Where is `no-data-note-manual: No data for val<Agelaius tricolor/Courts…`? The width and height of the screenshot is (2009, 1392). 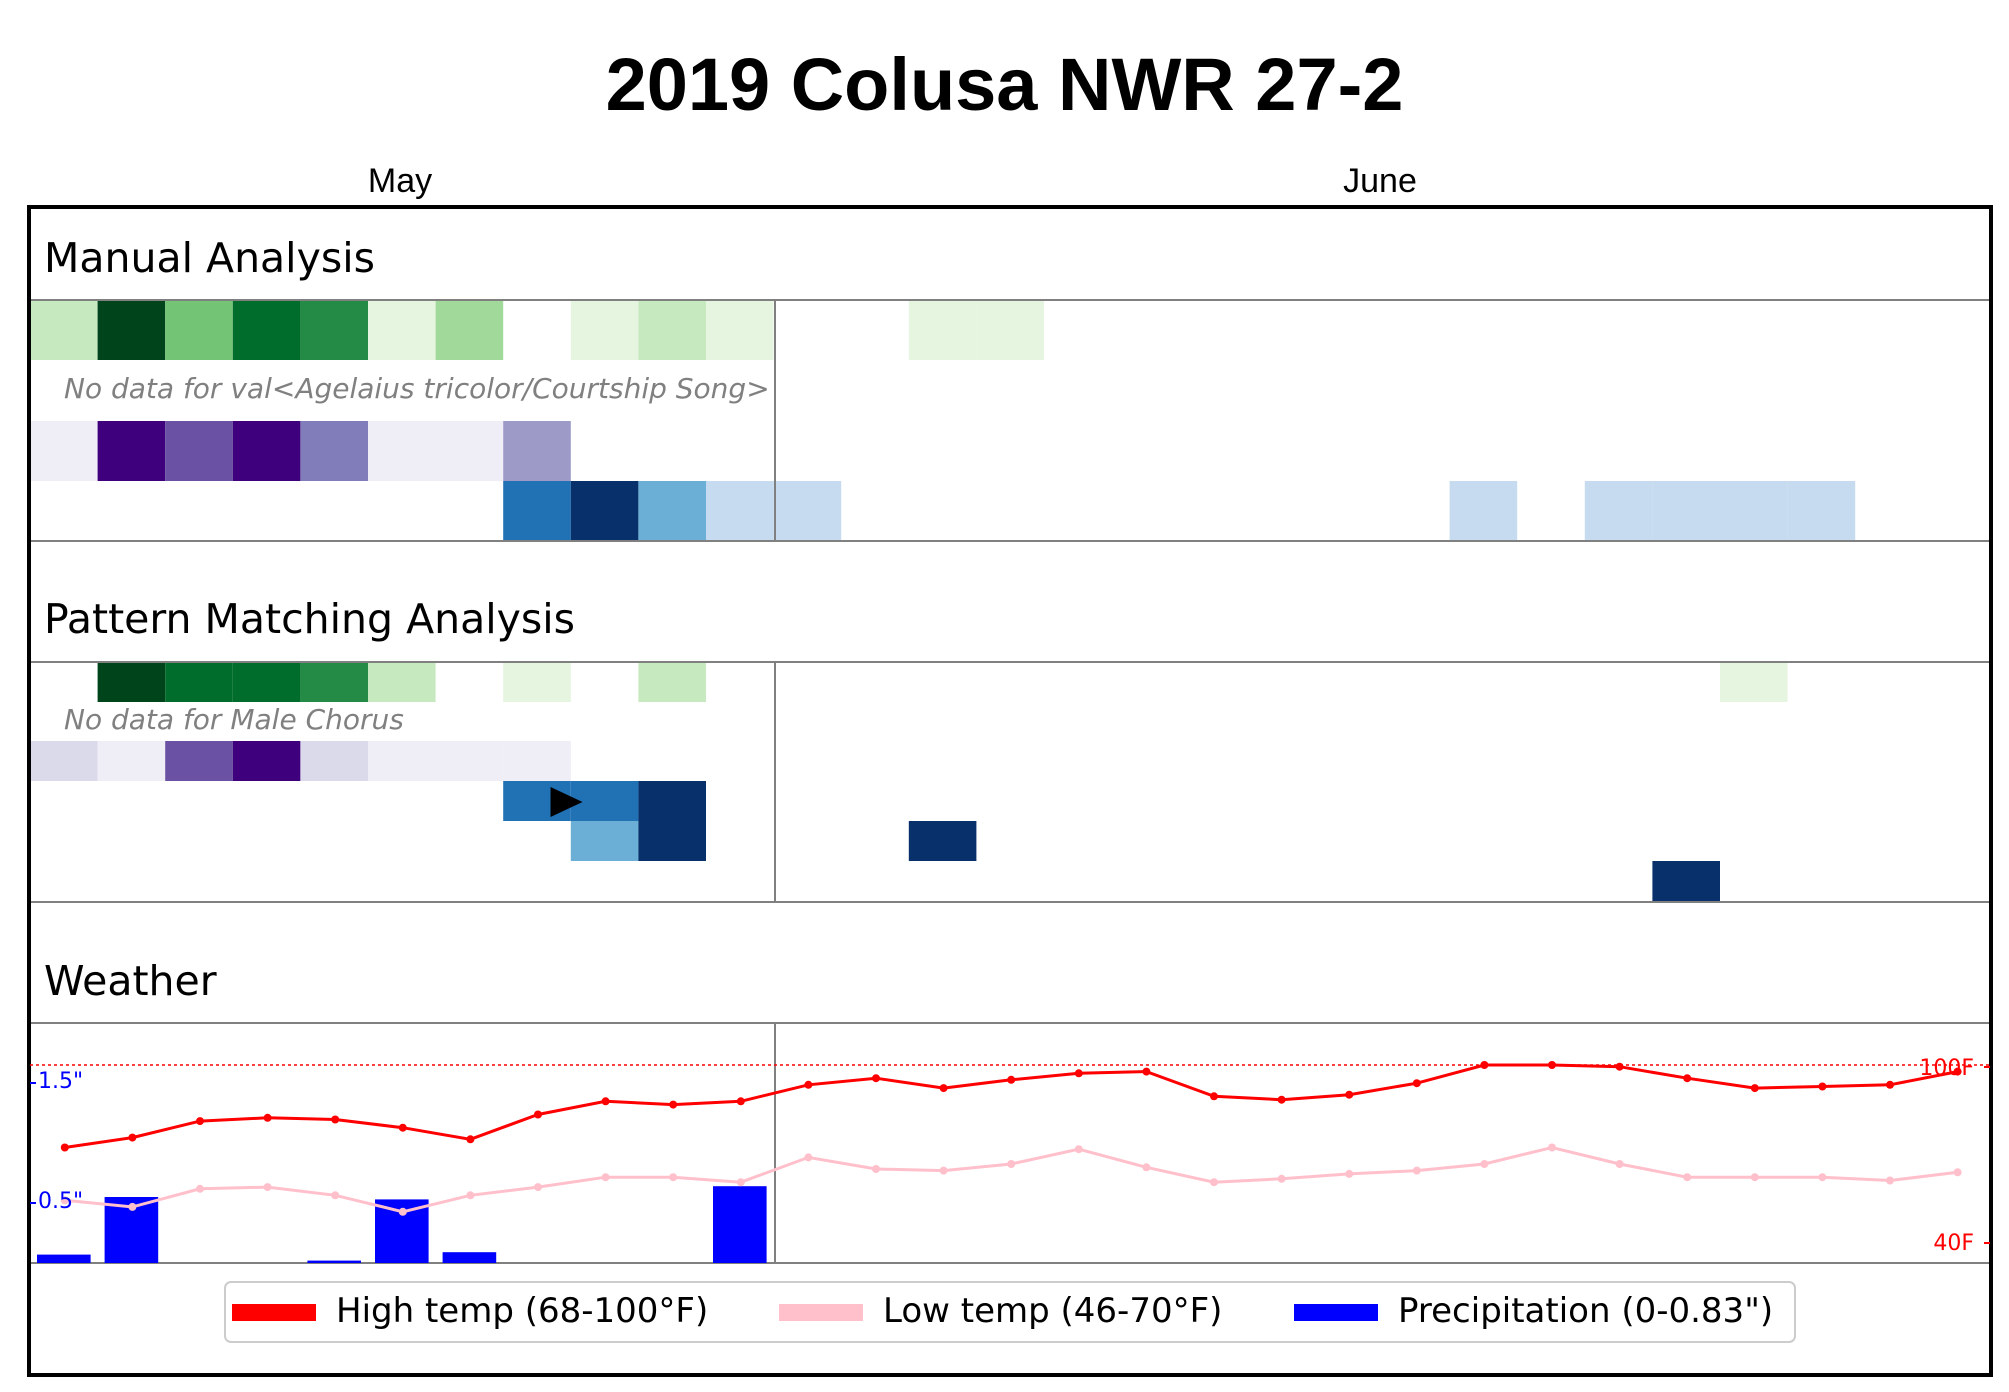
no-data-note-manual: No data for val<Agelaius tricolor/Courts… is located at coordinates (417, 388).